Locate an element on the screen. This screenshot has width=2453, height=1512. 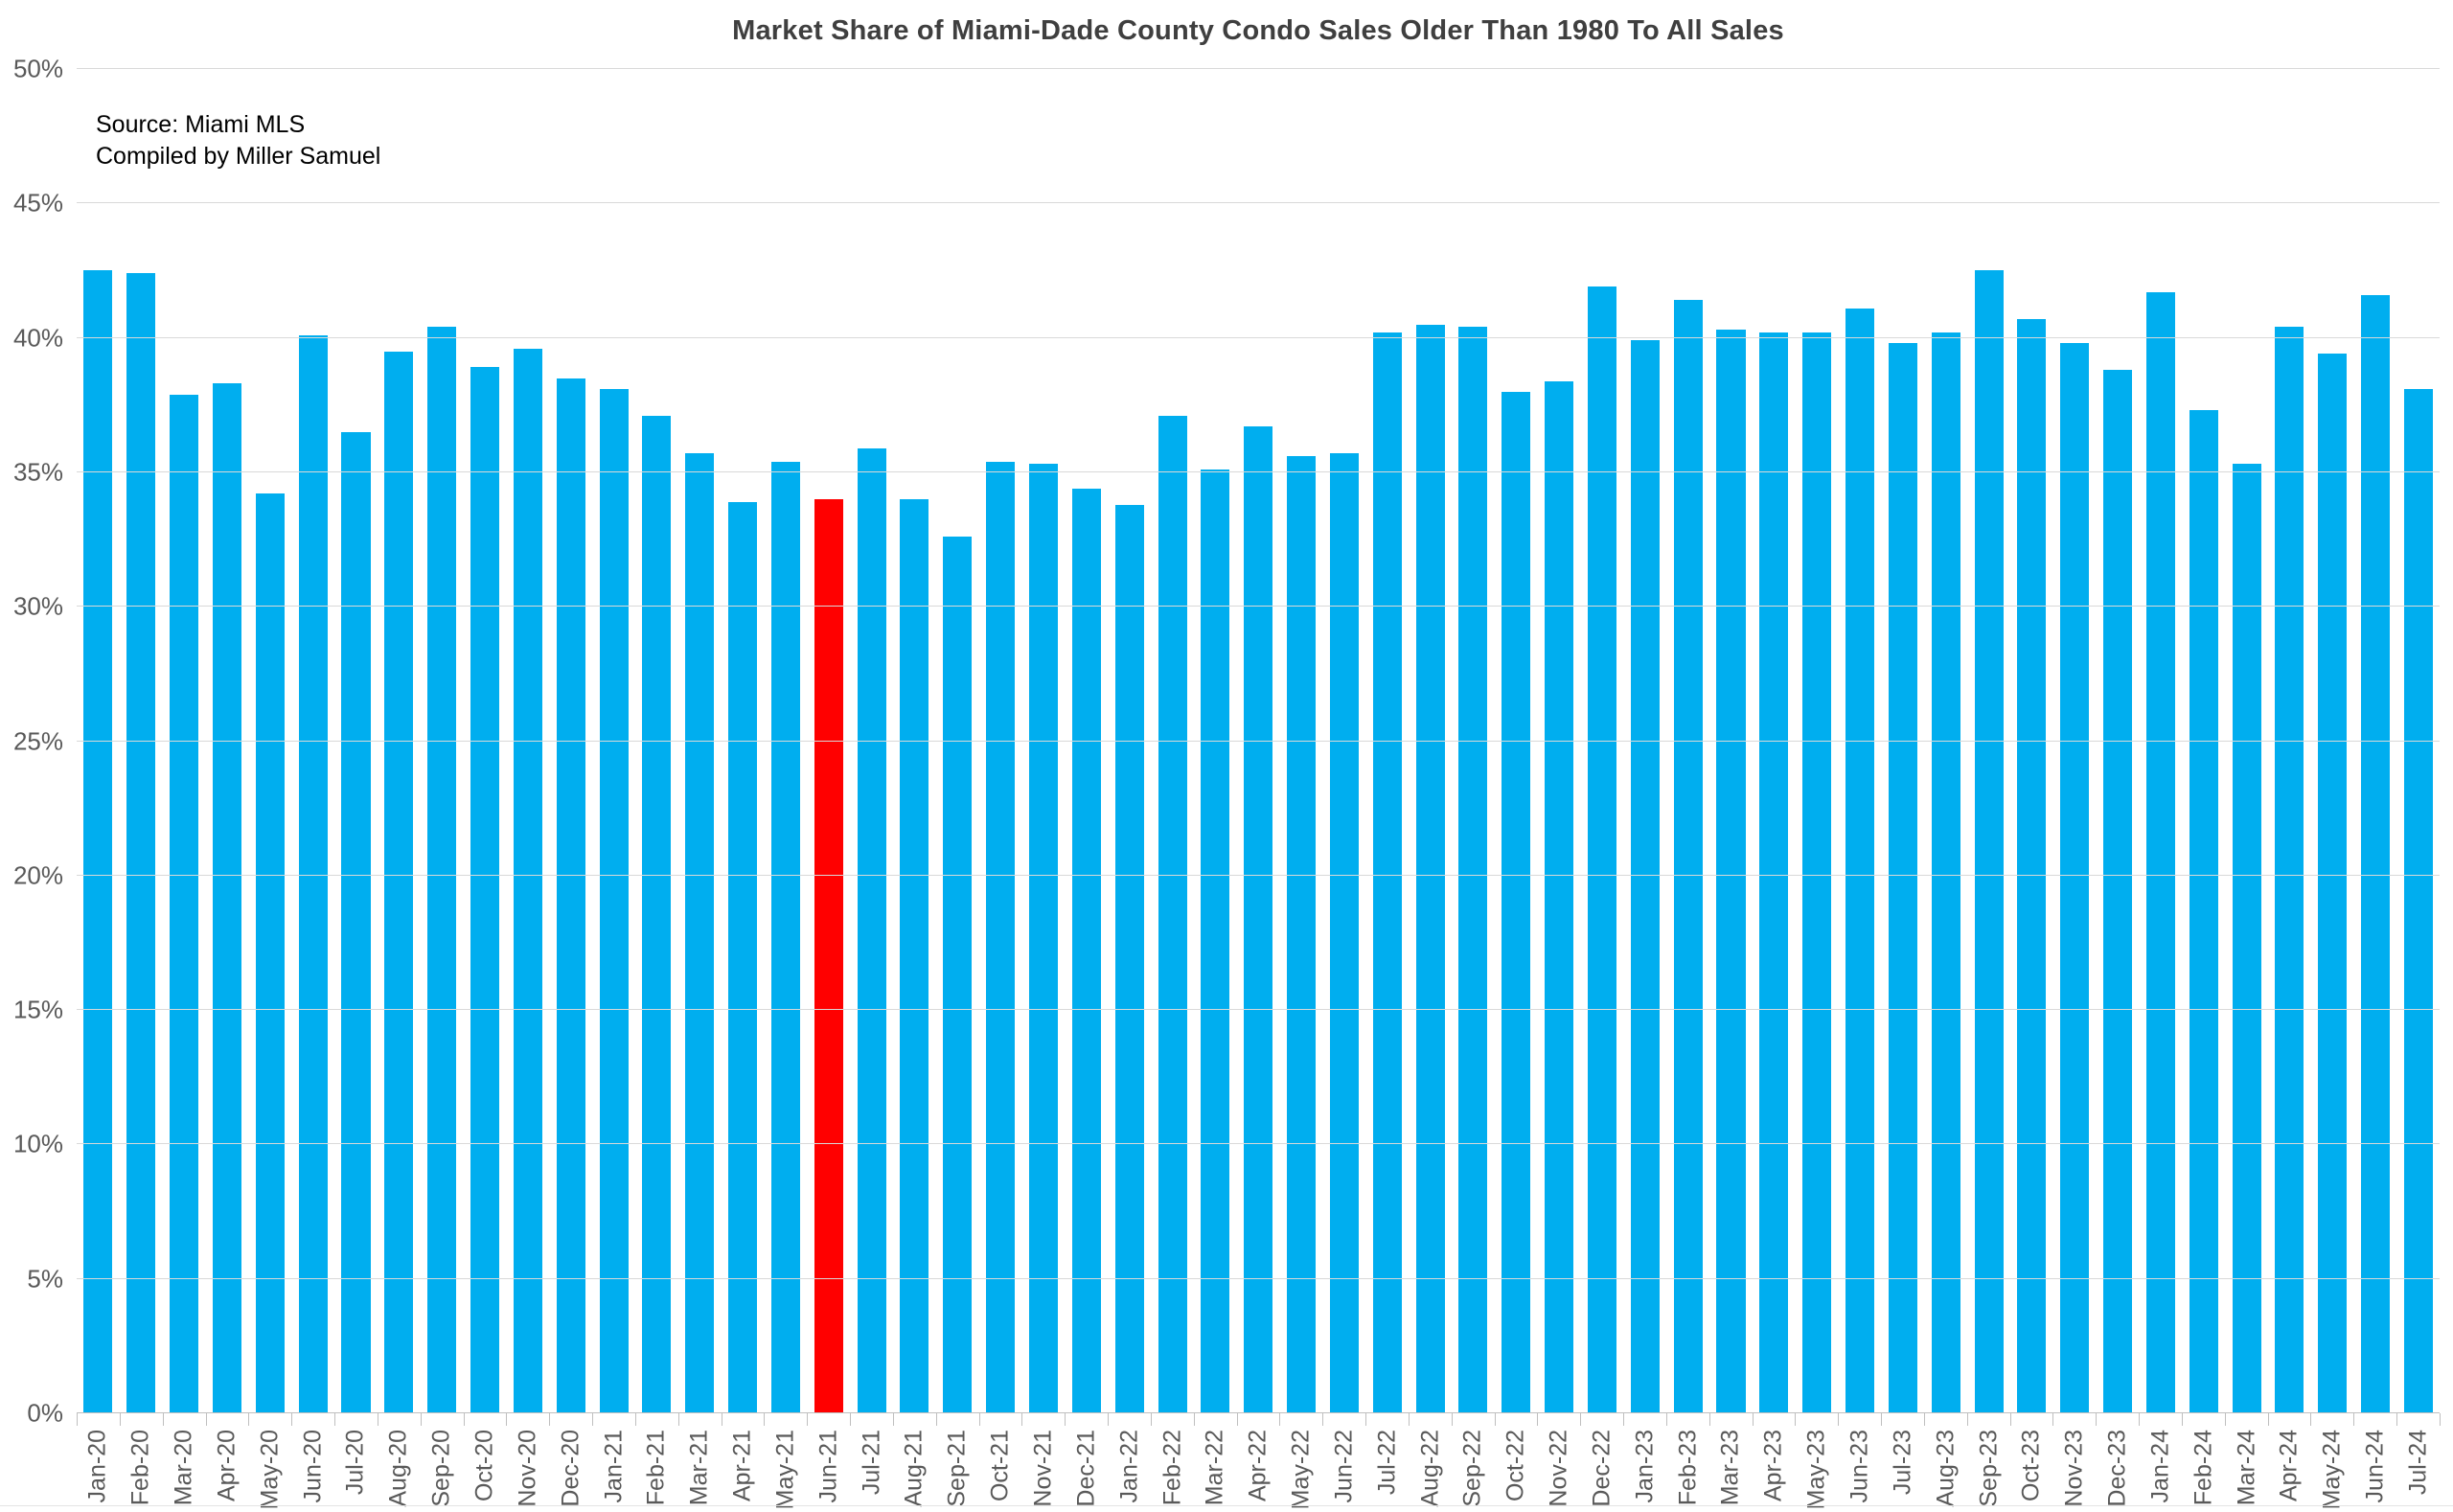
x-label-cell: Jul-20 is located at coordinates (356, 1471).